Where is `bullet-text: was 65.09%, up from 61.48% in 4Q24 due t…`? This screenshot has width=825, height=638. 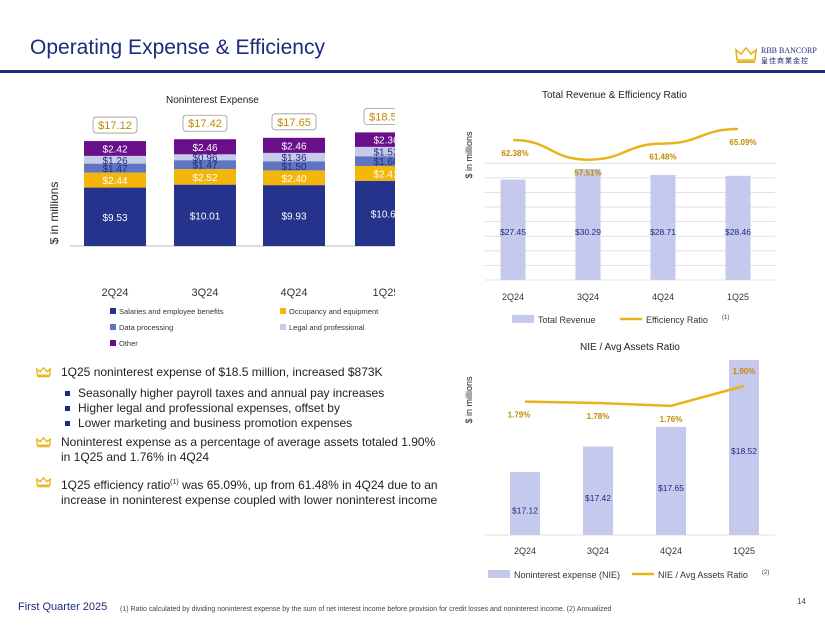 bullet-text: was 65.09%, up from 61.48% in 4Q24 due t… is located at coordinates (249, 492).